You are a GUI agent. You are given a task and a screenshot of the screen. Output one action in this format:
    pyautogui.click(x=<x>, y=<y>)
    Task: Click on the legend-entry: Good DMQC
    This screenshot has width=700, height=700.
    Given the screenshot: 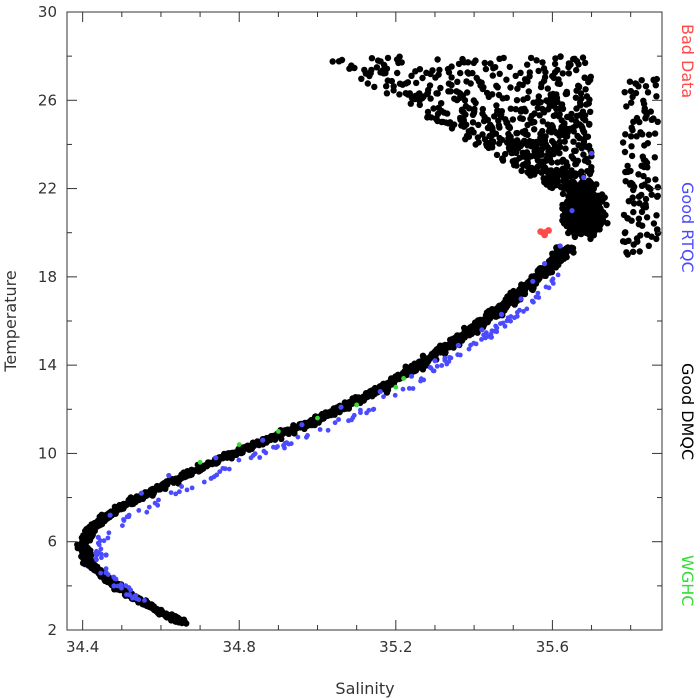 What is the action you would take?
    pyautogui.click(x=687, y=411)
    